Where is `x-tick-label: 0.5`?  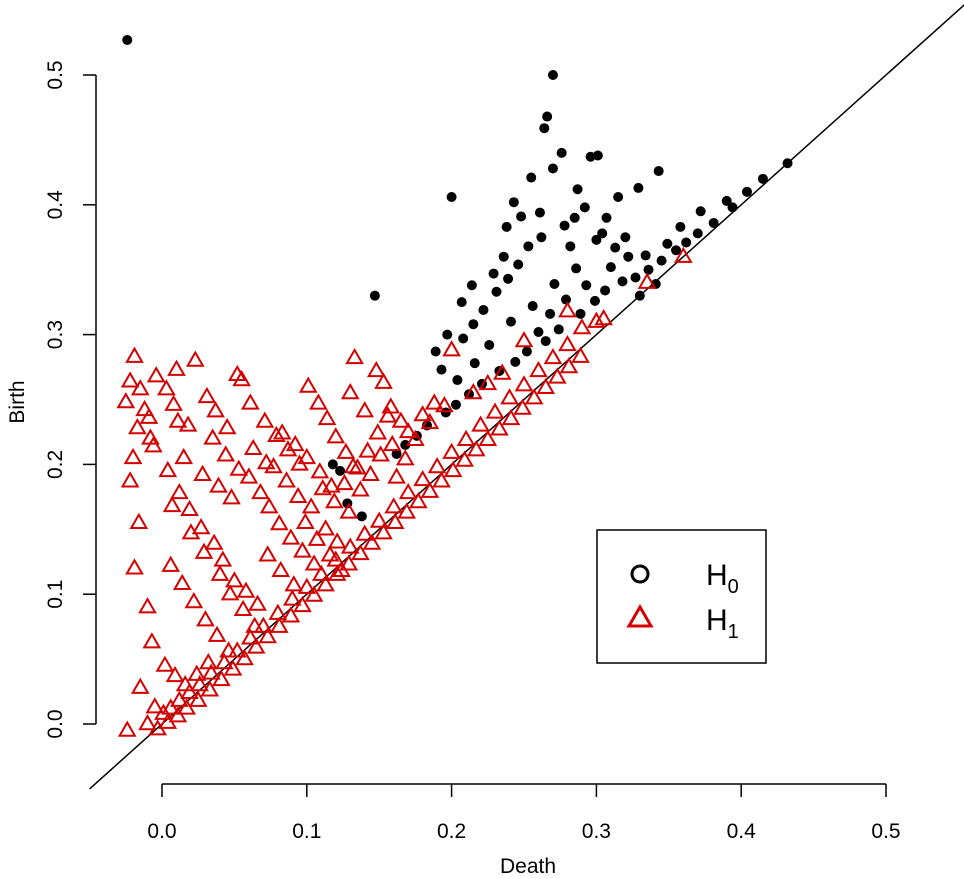
x-tick-label: 0.5 is located at coordinates (885, 831).